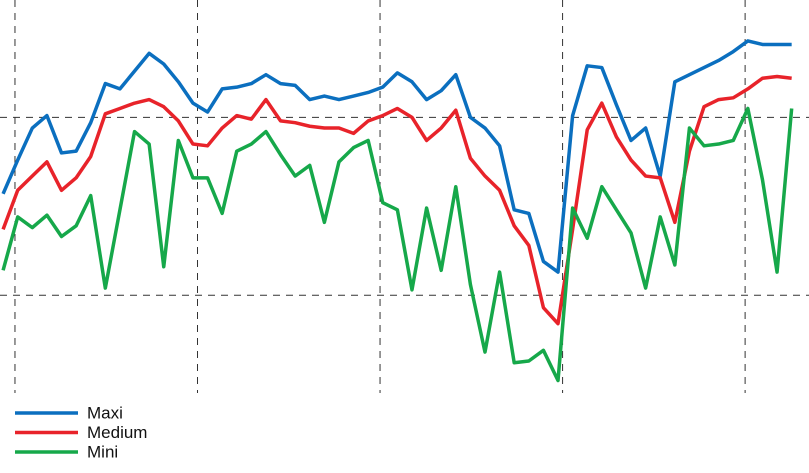 Image resolution: width=809 pixels, height=473 pixels. What do you see at coordinates (117, 432) in the screenshot?
I see `legend-label: Medium` at bounding box center [117, 432].